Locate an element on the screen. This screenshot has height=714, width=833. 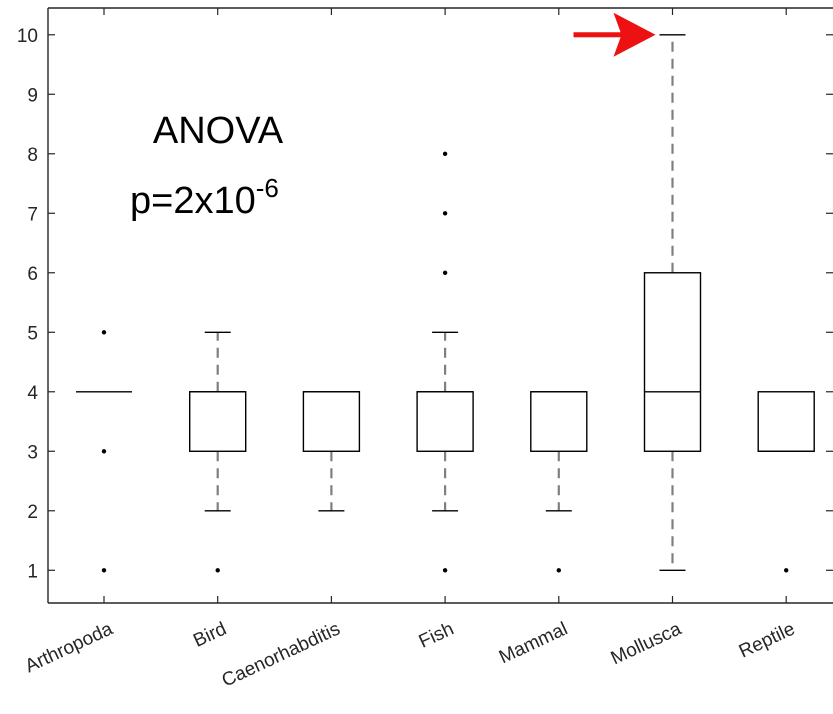
arrow-head is located at coordinates (634, 34).